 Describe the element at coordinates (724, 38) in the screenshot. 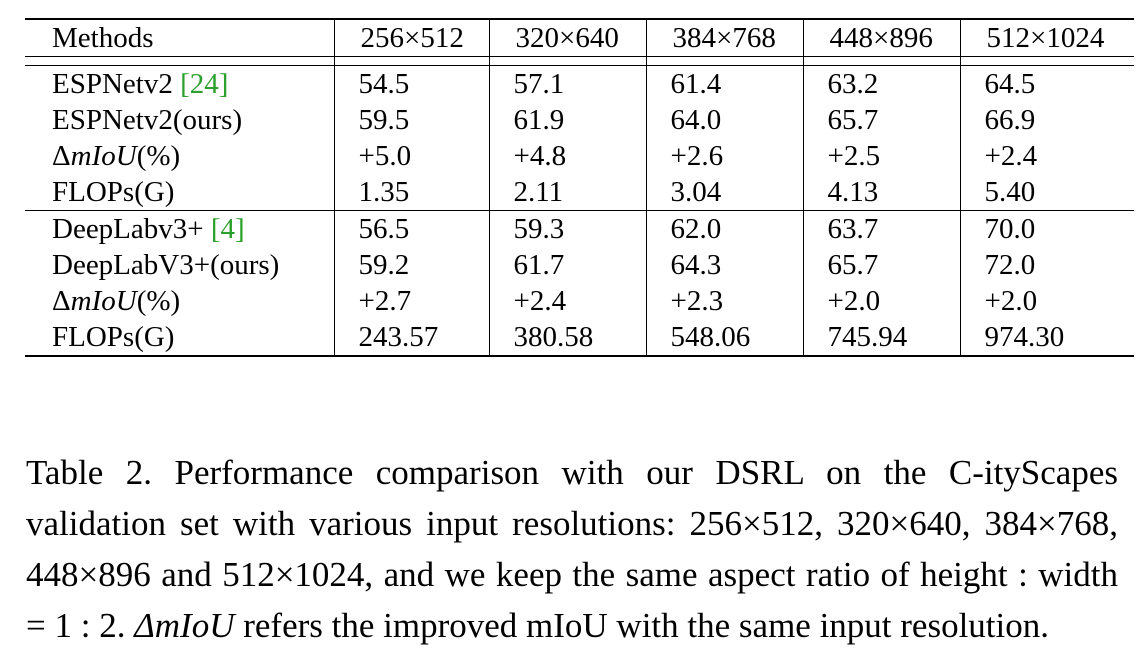

I see `header-res-3: 384×768` at that location.